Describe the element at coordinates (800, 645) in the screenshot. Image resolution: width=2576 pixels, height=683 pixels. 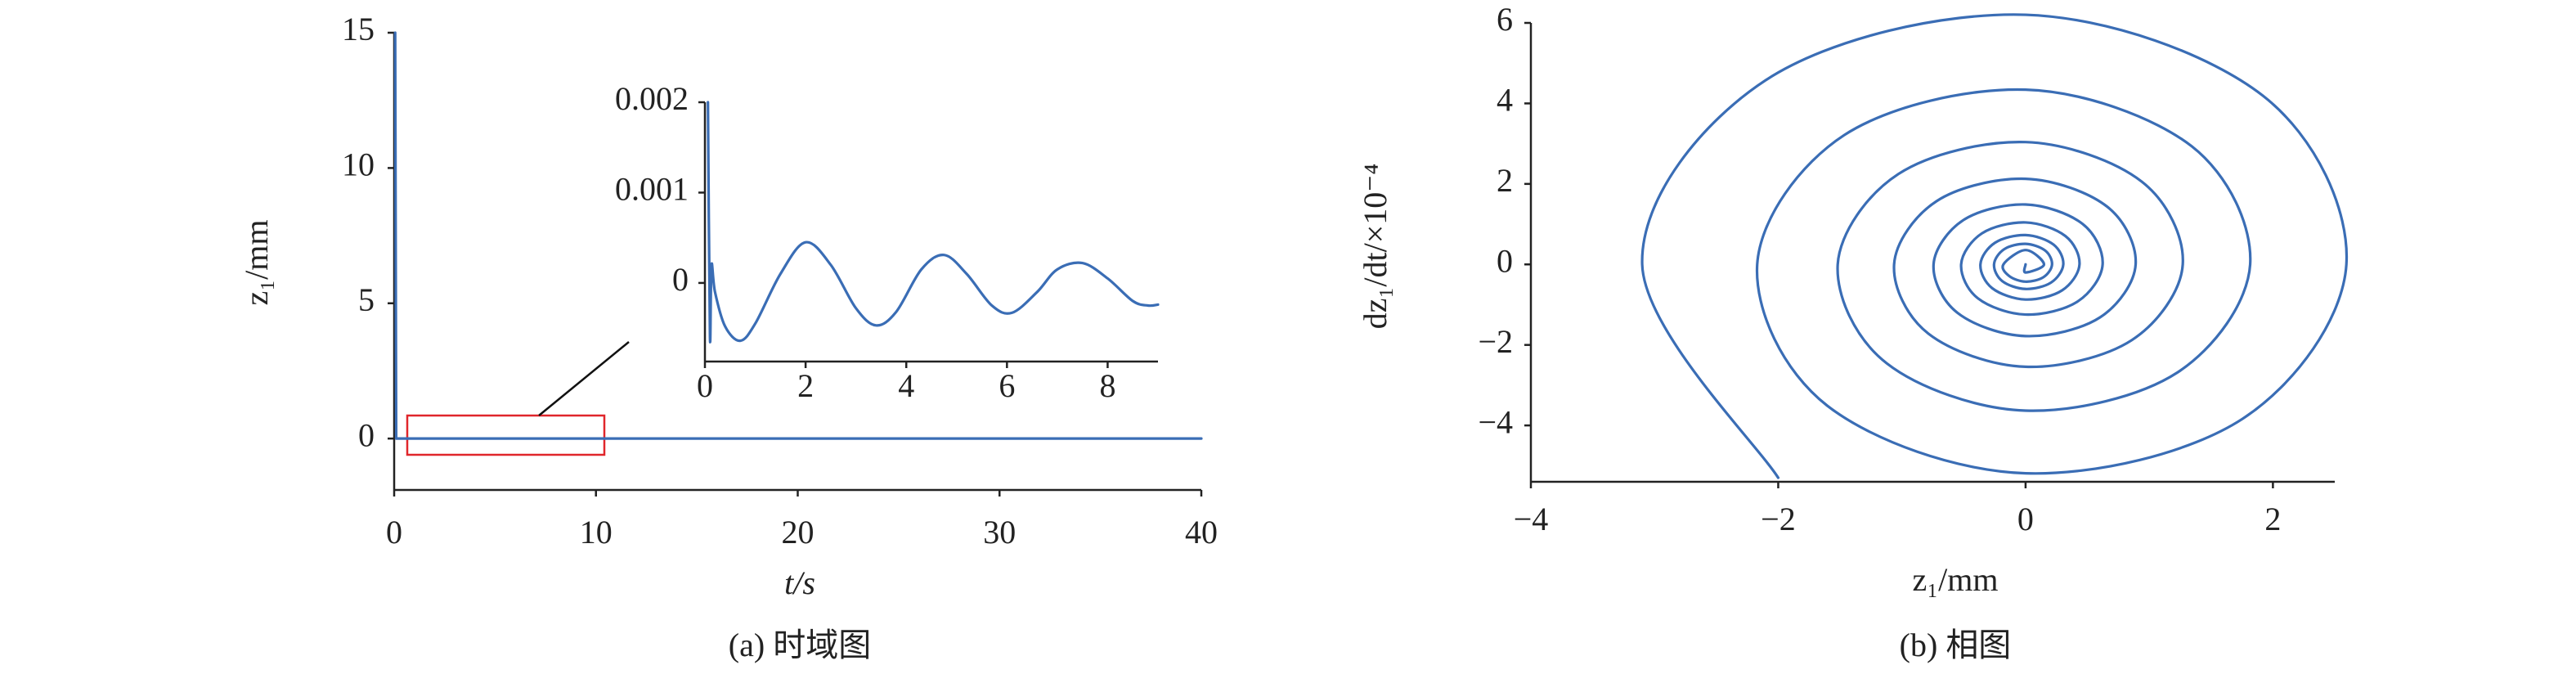
I see `caption: (a) 时域图` at that location.